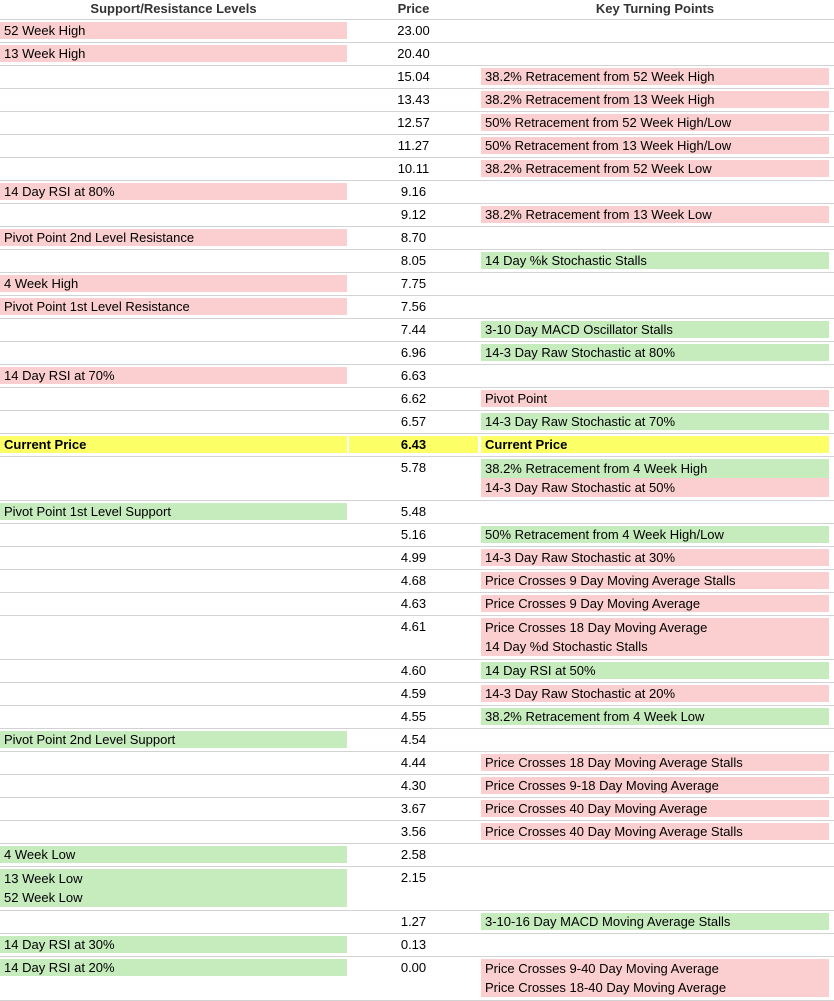 This screenshot has height=1001, width=834. I want to click on turning-point-label: Price Crosses 9-40 Day Moving Average, so click(655, 968).